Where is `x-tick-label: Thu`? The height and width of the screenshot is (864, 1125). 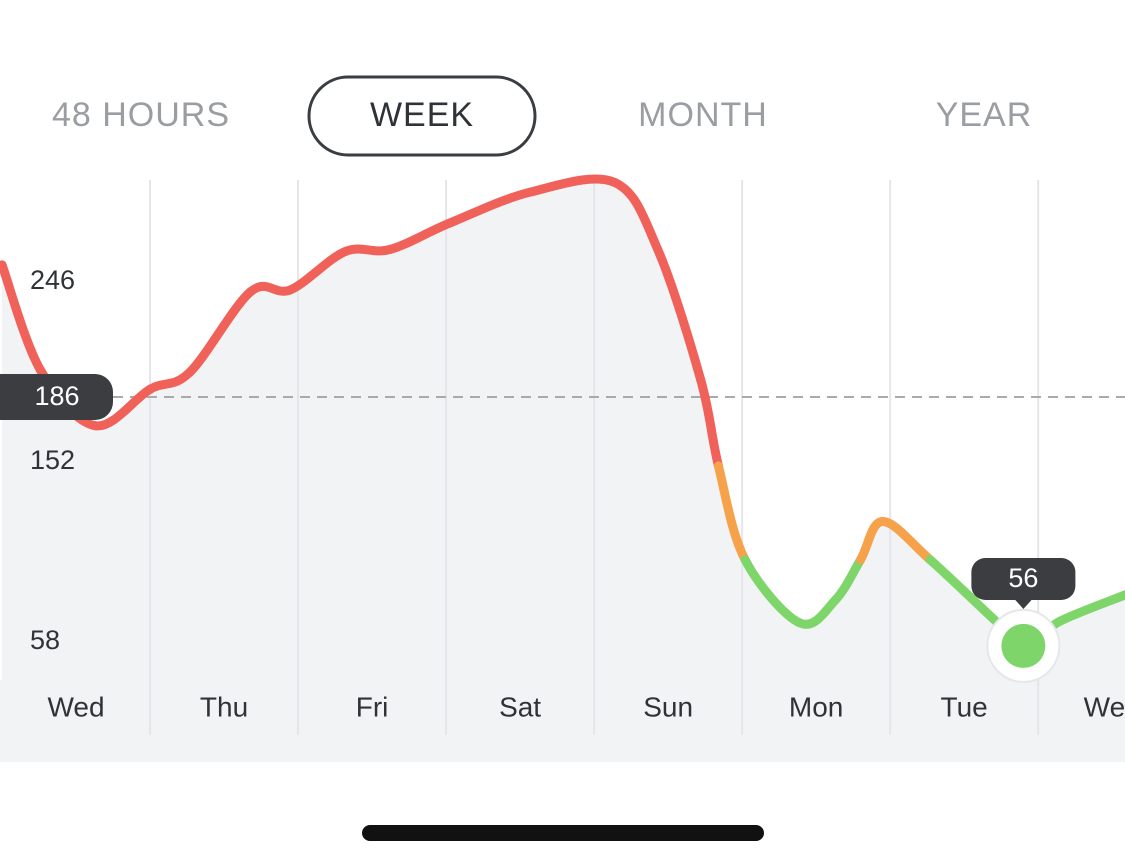 x-tick-label: Thu is located at coordinates (224, 706).